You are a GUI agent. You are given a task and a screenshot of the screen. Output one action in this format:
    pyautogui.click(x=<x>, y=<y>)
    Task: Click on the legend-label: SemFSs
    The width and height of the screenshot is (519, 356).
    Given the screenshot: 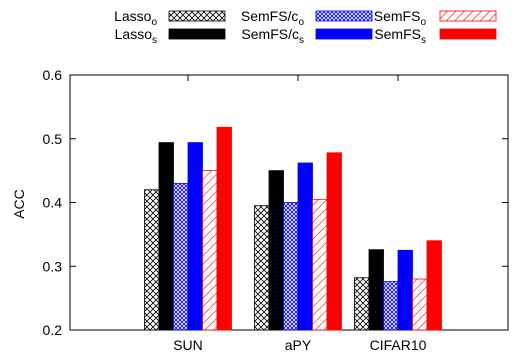 What is the action you would take?
    pyautogui.click(x=400, y=36)
    